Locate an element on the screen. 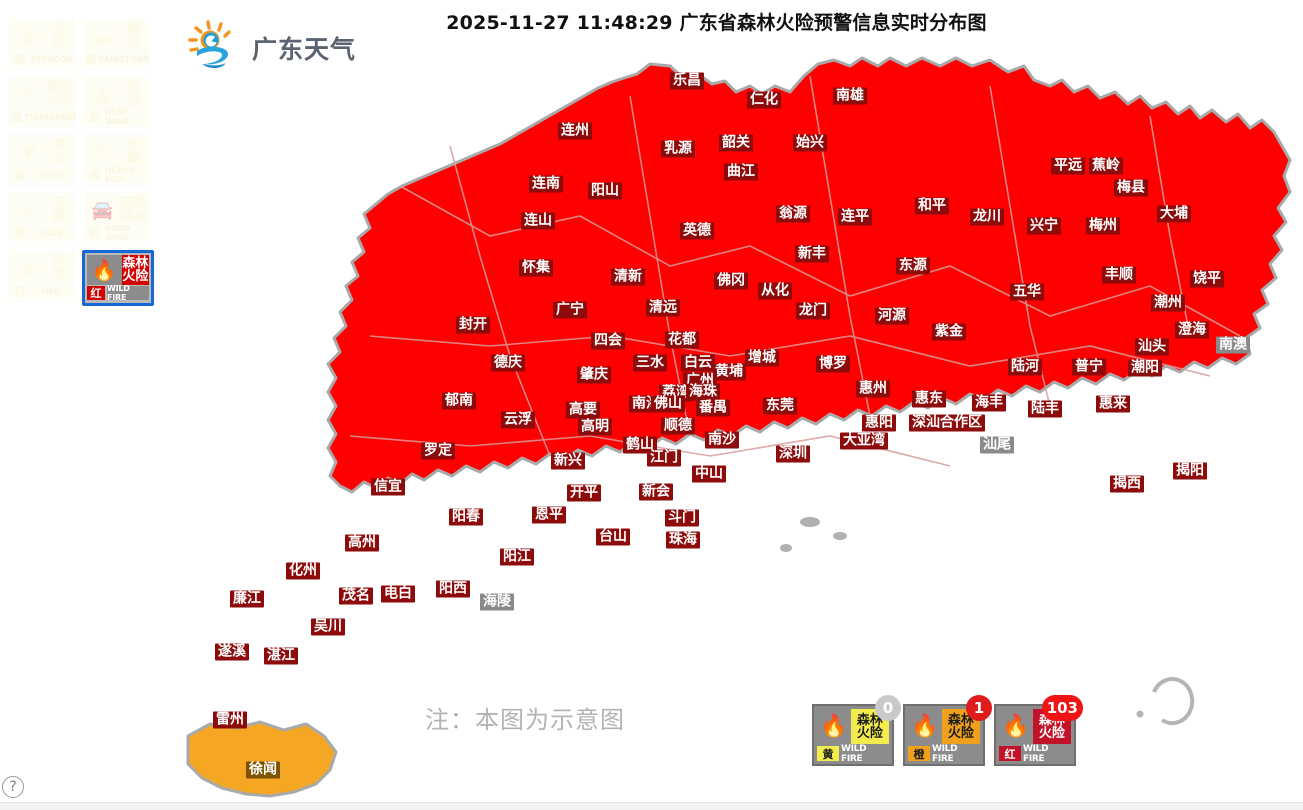  region-label: 化州 is located at coordinates (303, 571).